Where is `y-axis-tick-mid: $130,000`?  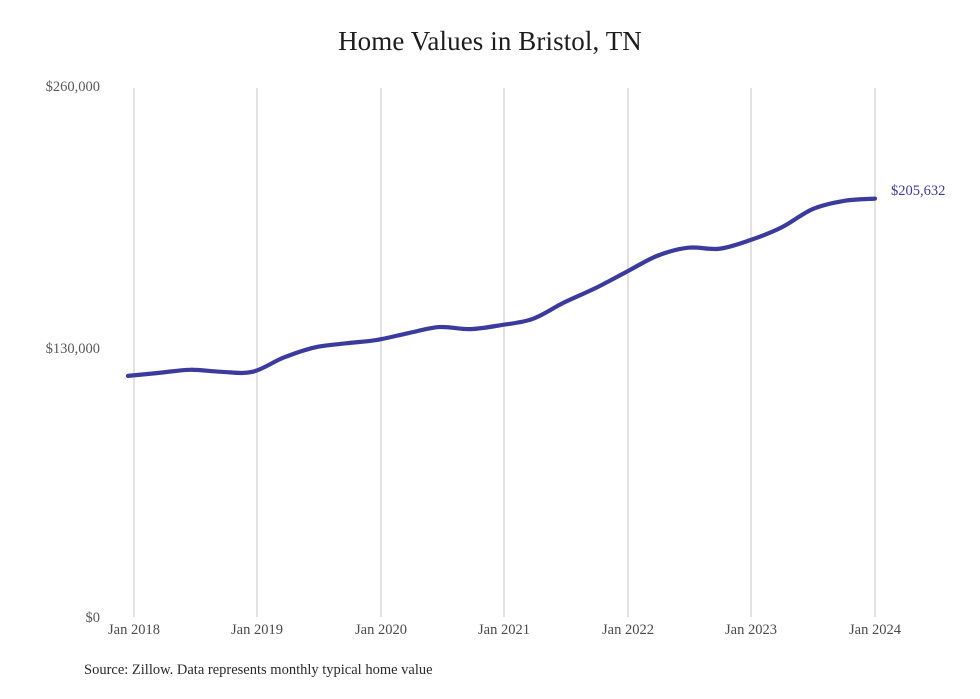 y-axis-tick-mid: $130,000 is located at coordinates (72, 349).